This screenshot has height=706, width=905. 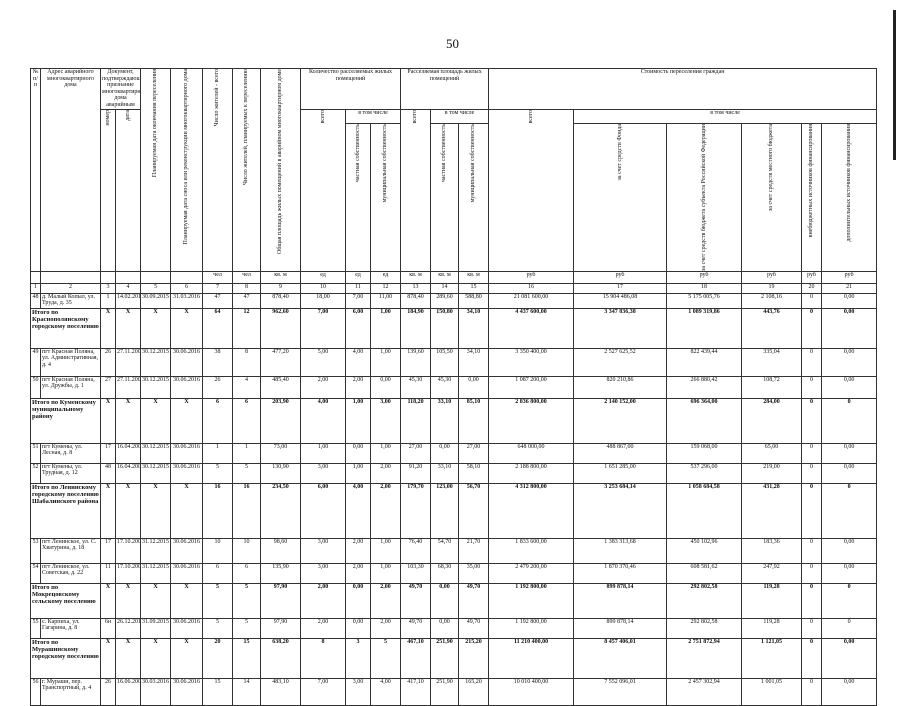 I want to click on table-cell: 30.12.2015, so click(x=156, y=362).